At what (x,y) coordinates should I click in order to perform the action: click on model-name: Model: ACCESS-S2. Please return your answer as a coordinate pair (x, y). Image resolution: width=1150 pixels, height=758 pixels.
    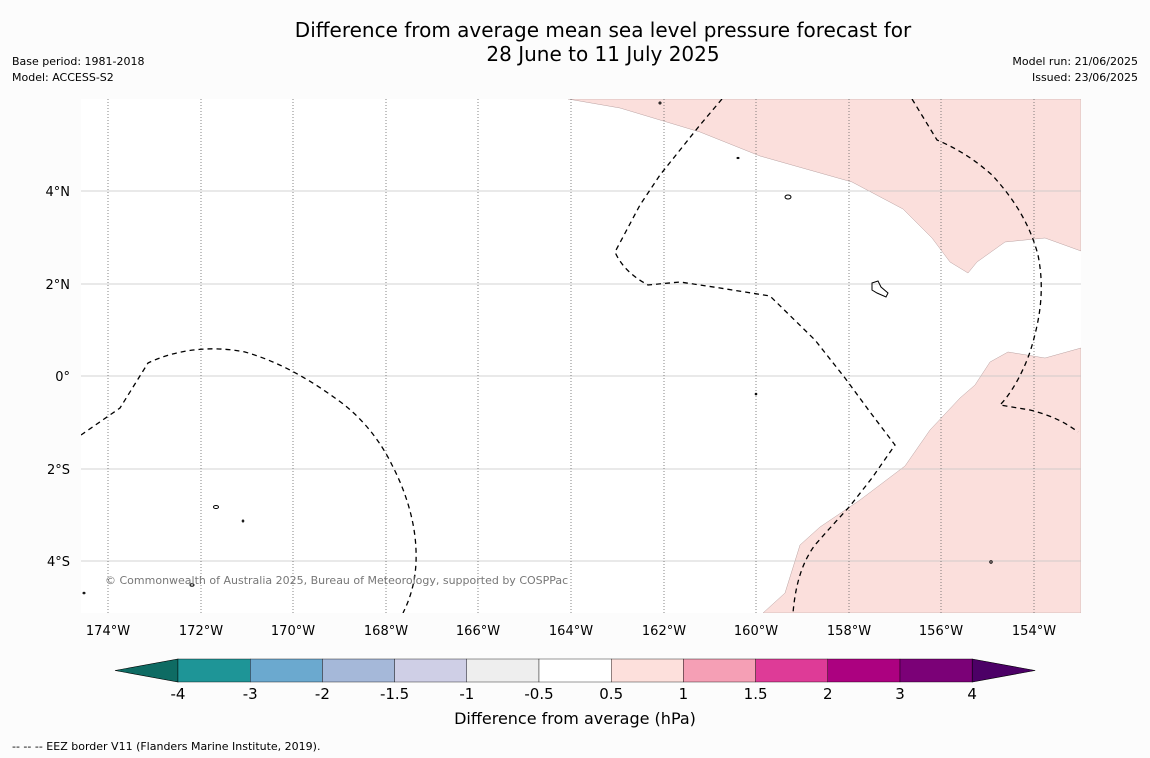
    Looking at the image, I should click on (63, 77).